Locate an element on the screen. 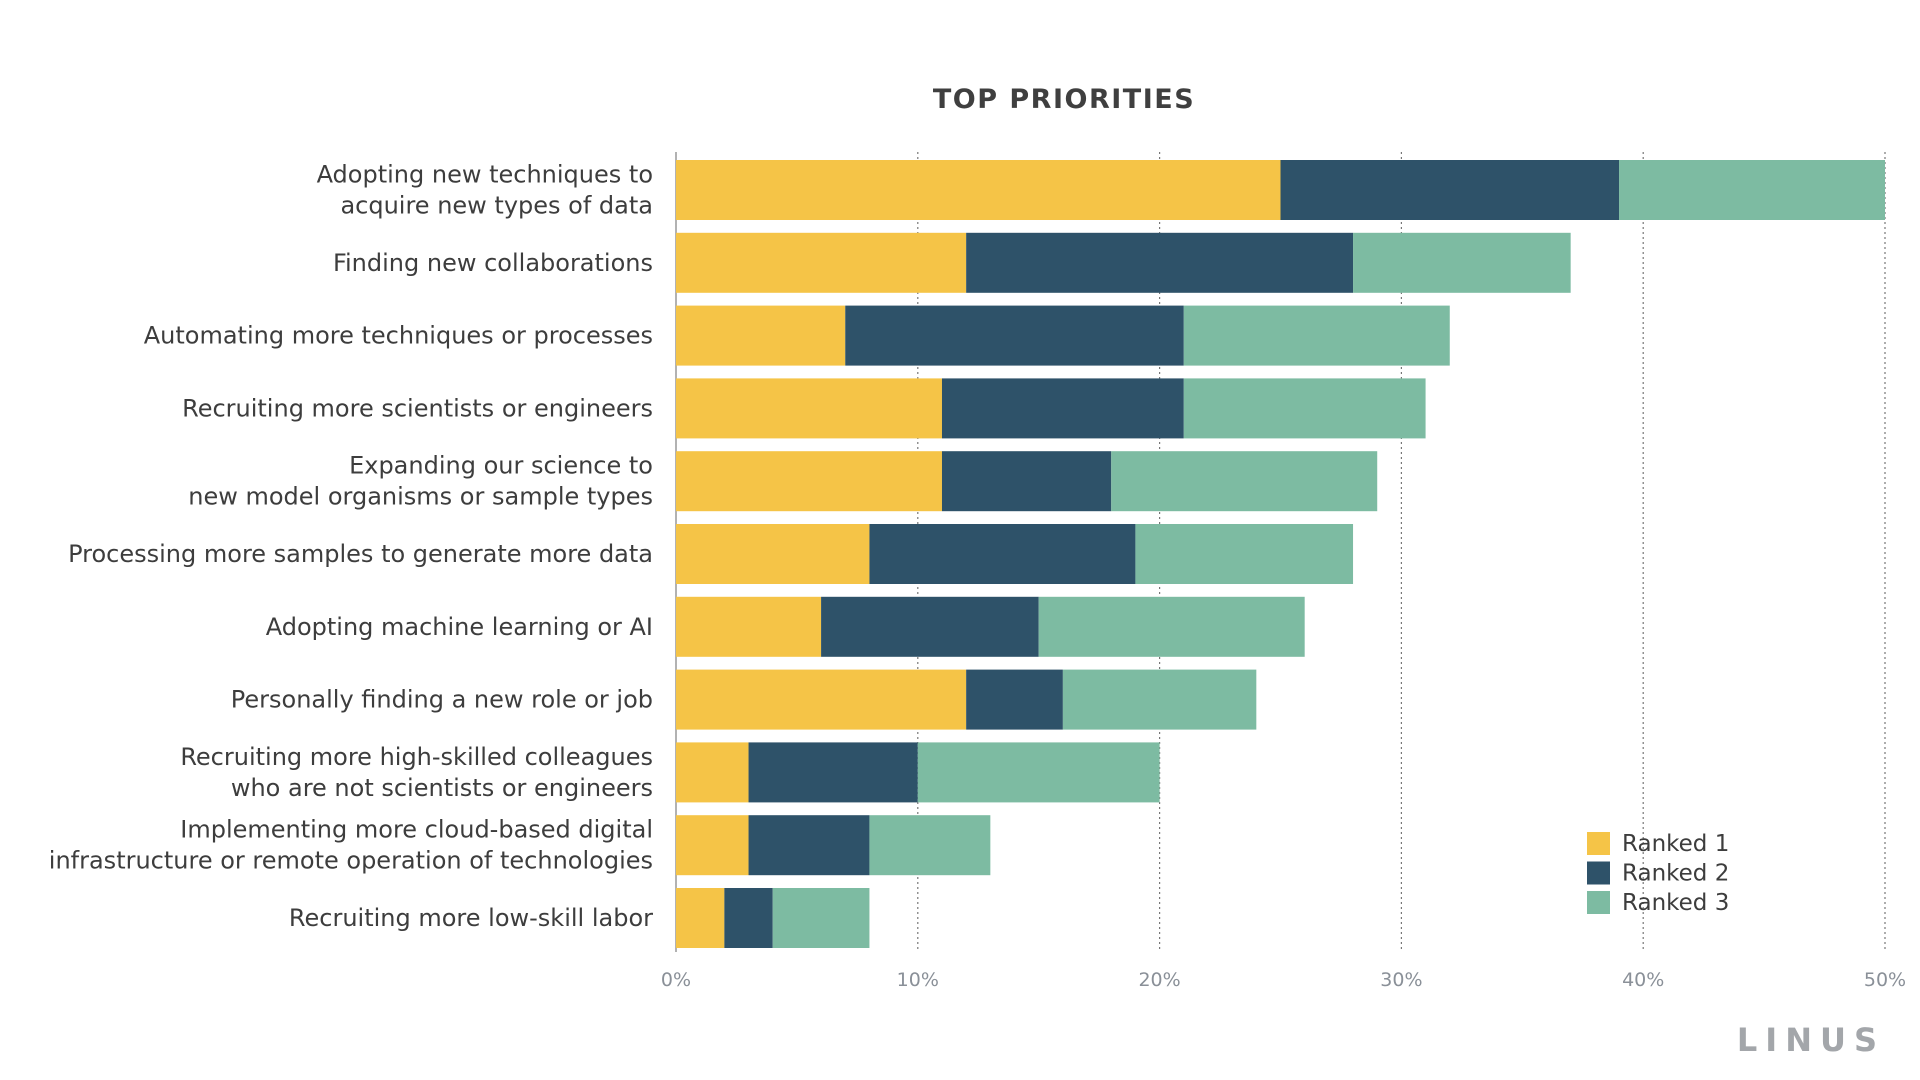 The width and height of the screenshot is (1920, 1080). legend-label: Ranked 3 is located at coordinates (1675, 903).